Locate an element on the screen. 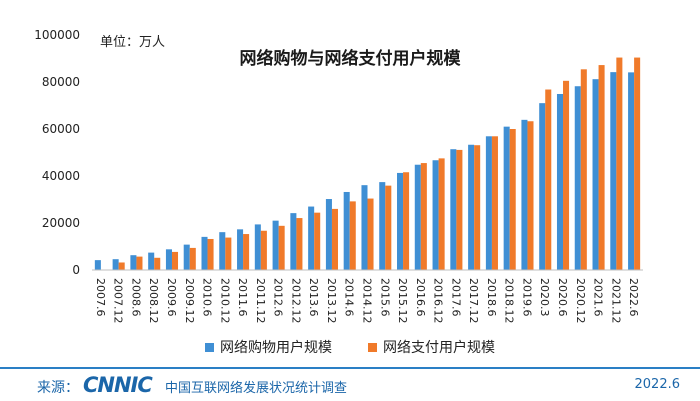 The image size is (700, 401). footer: 来源： CNNIC 中国互联网络发展状况统计调查 2022.6 is located at coordinates (350, 386).